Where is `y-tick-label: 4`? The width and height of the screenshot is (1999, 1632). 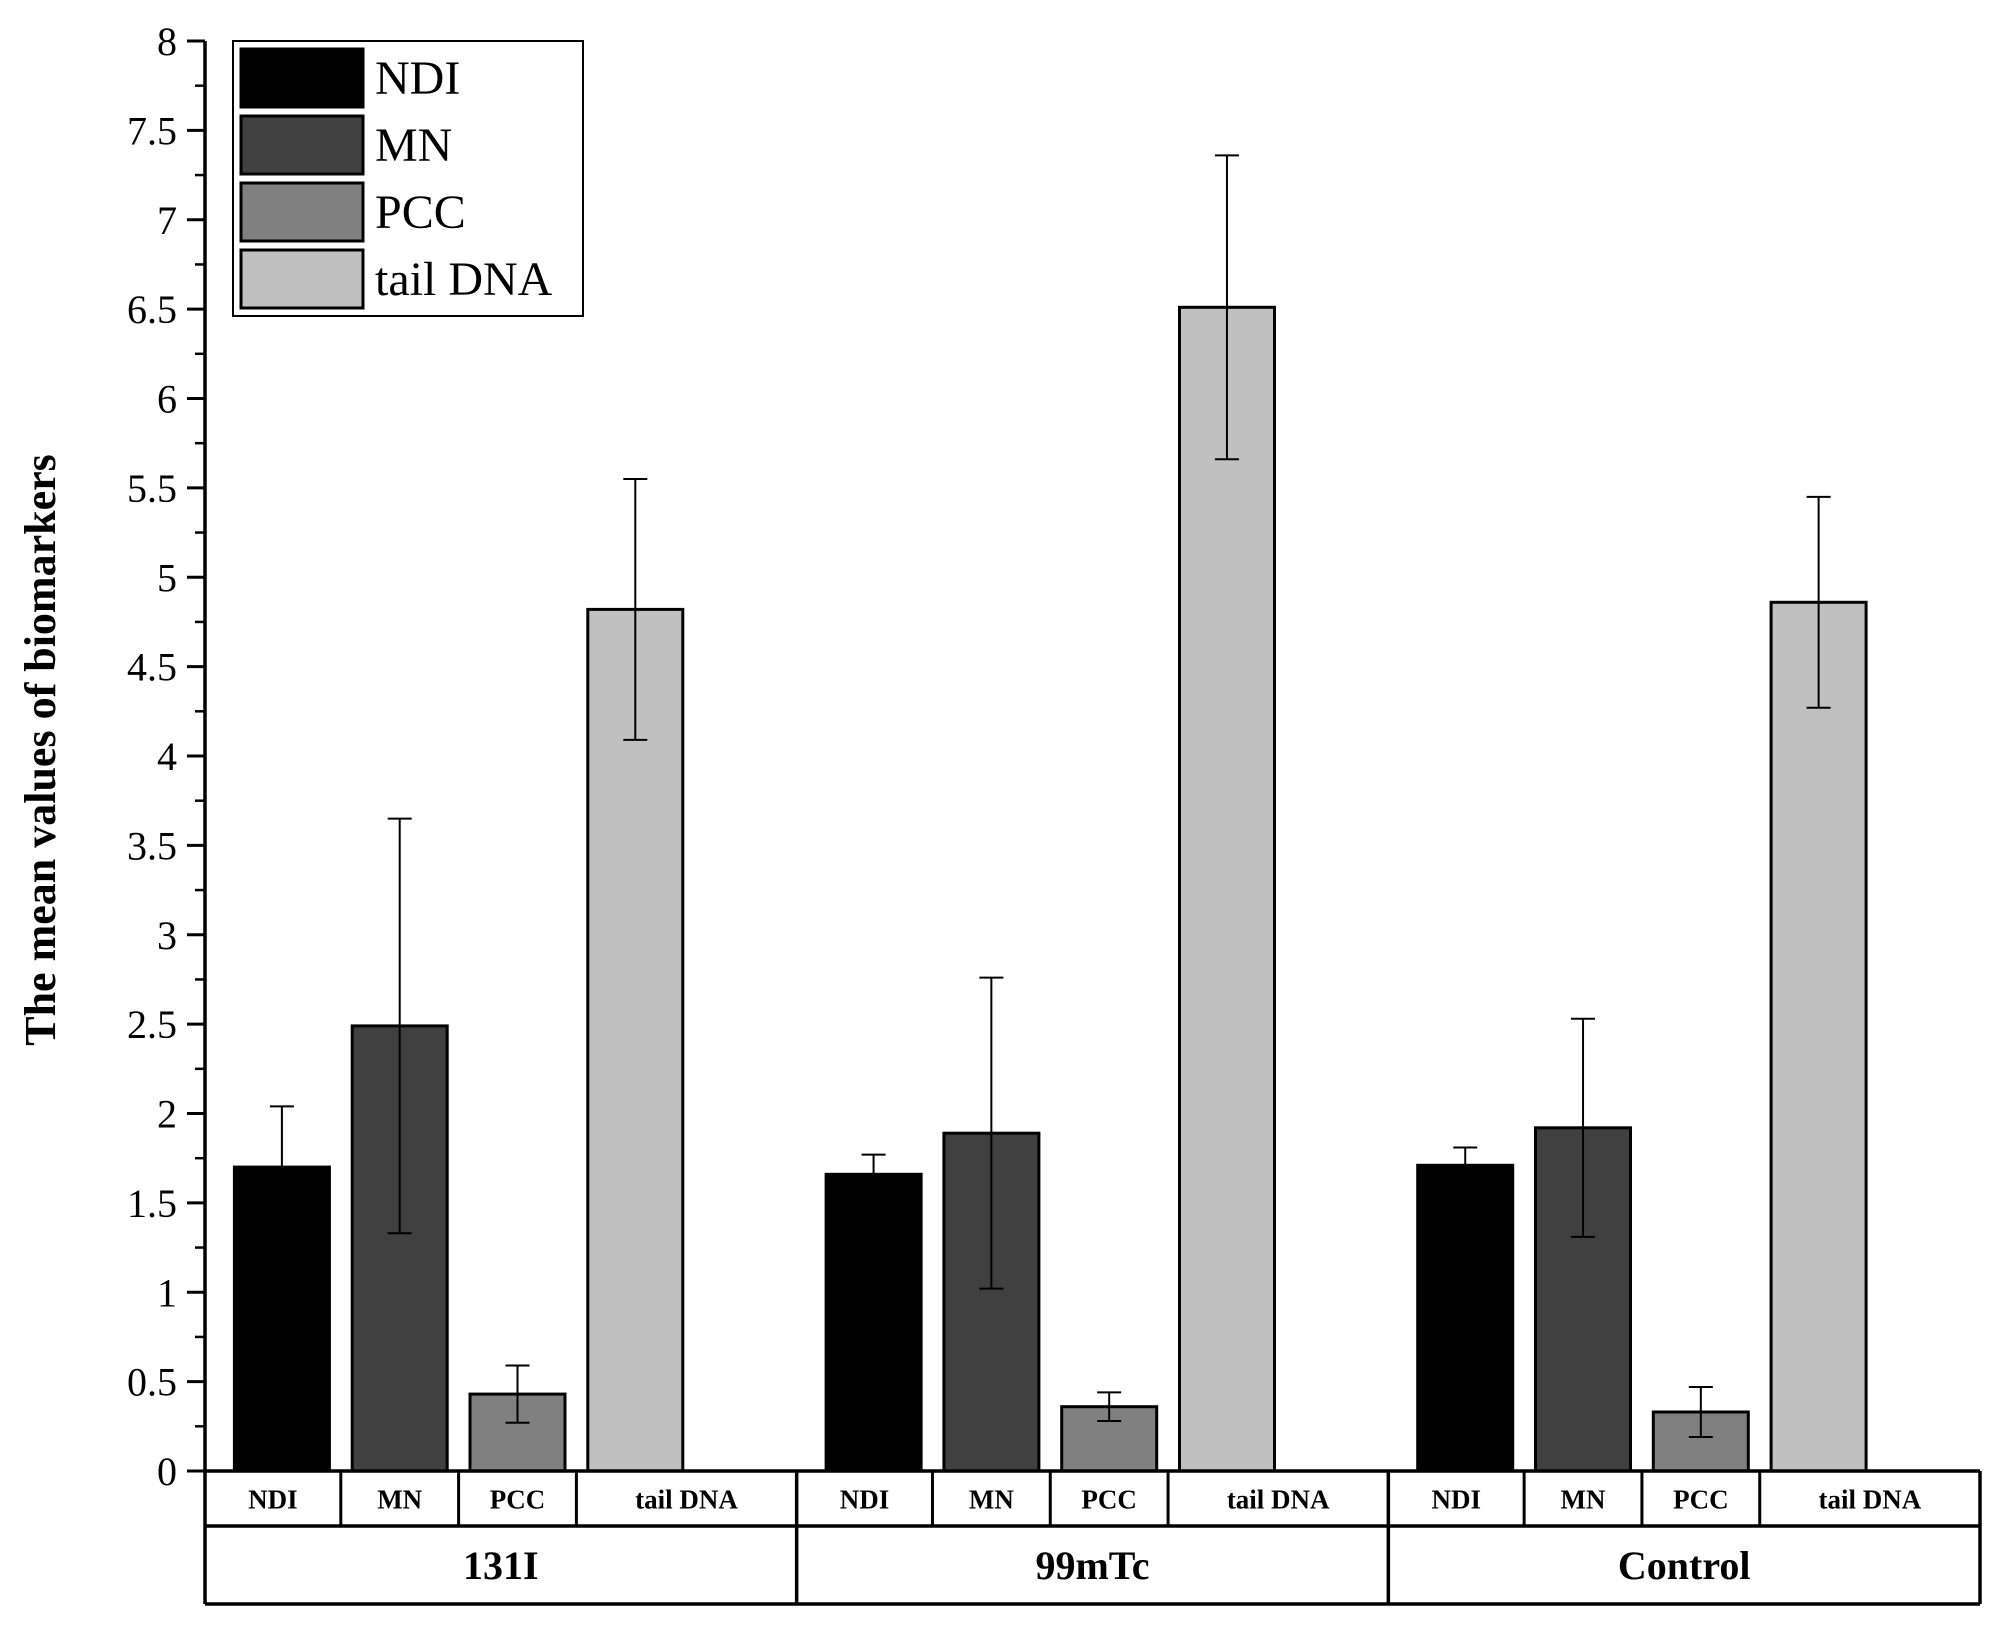
y-tick-label: 4 is located at coordinates (167, 756).